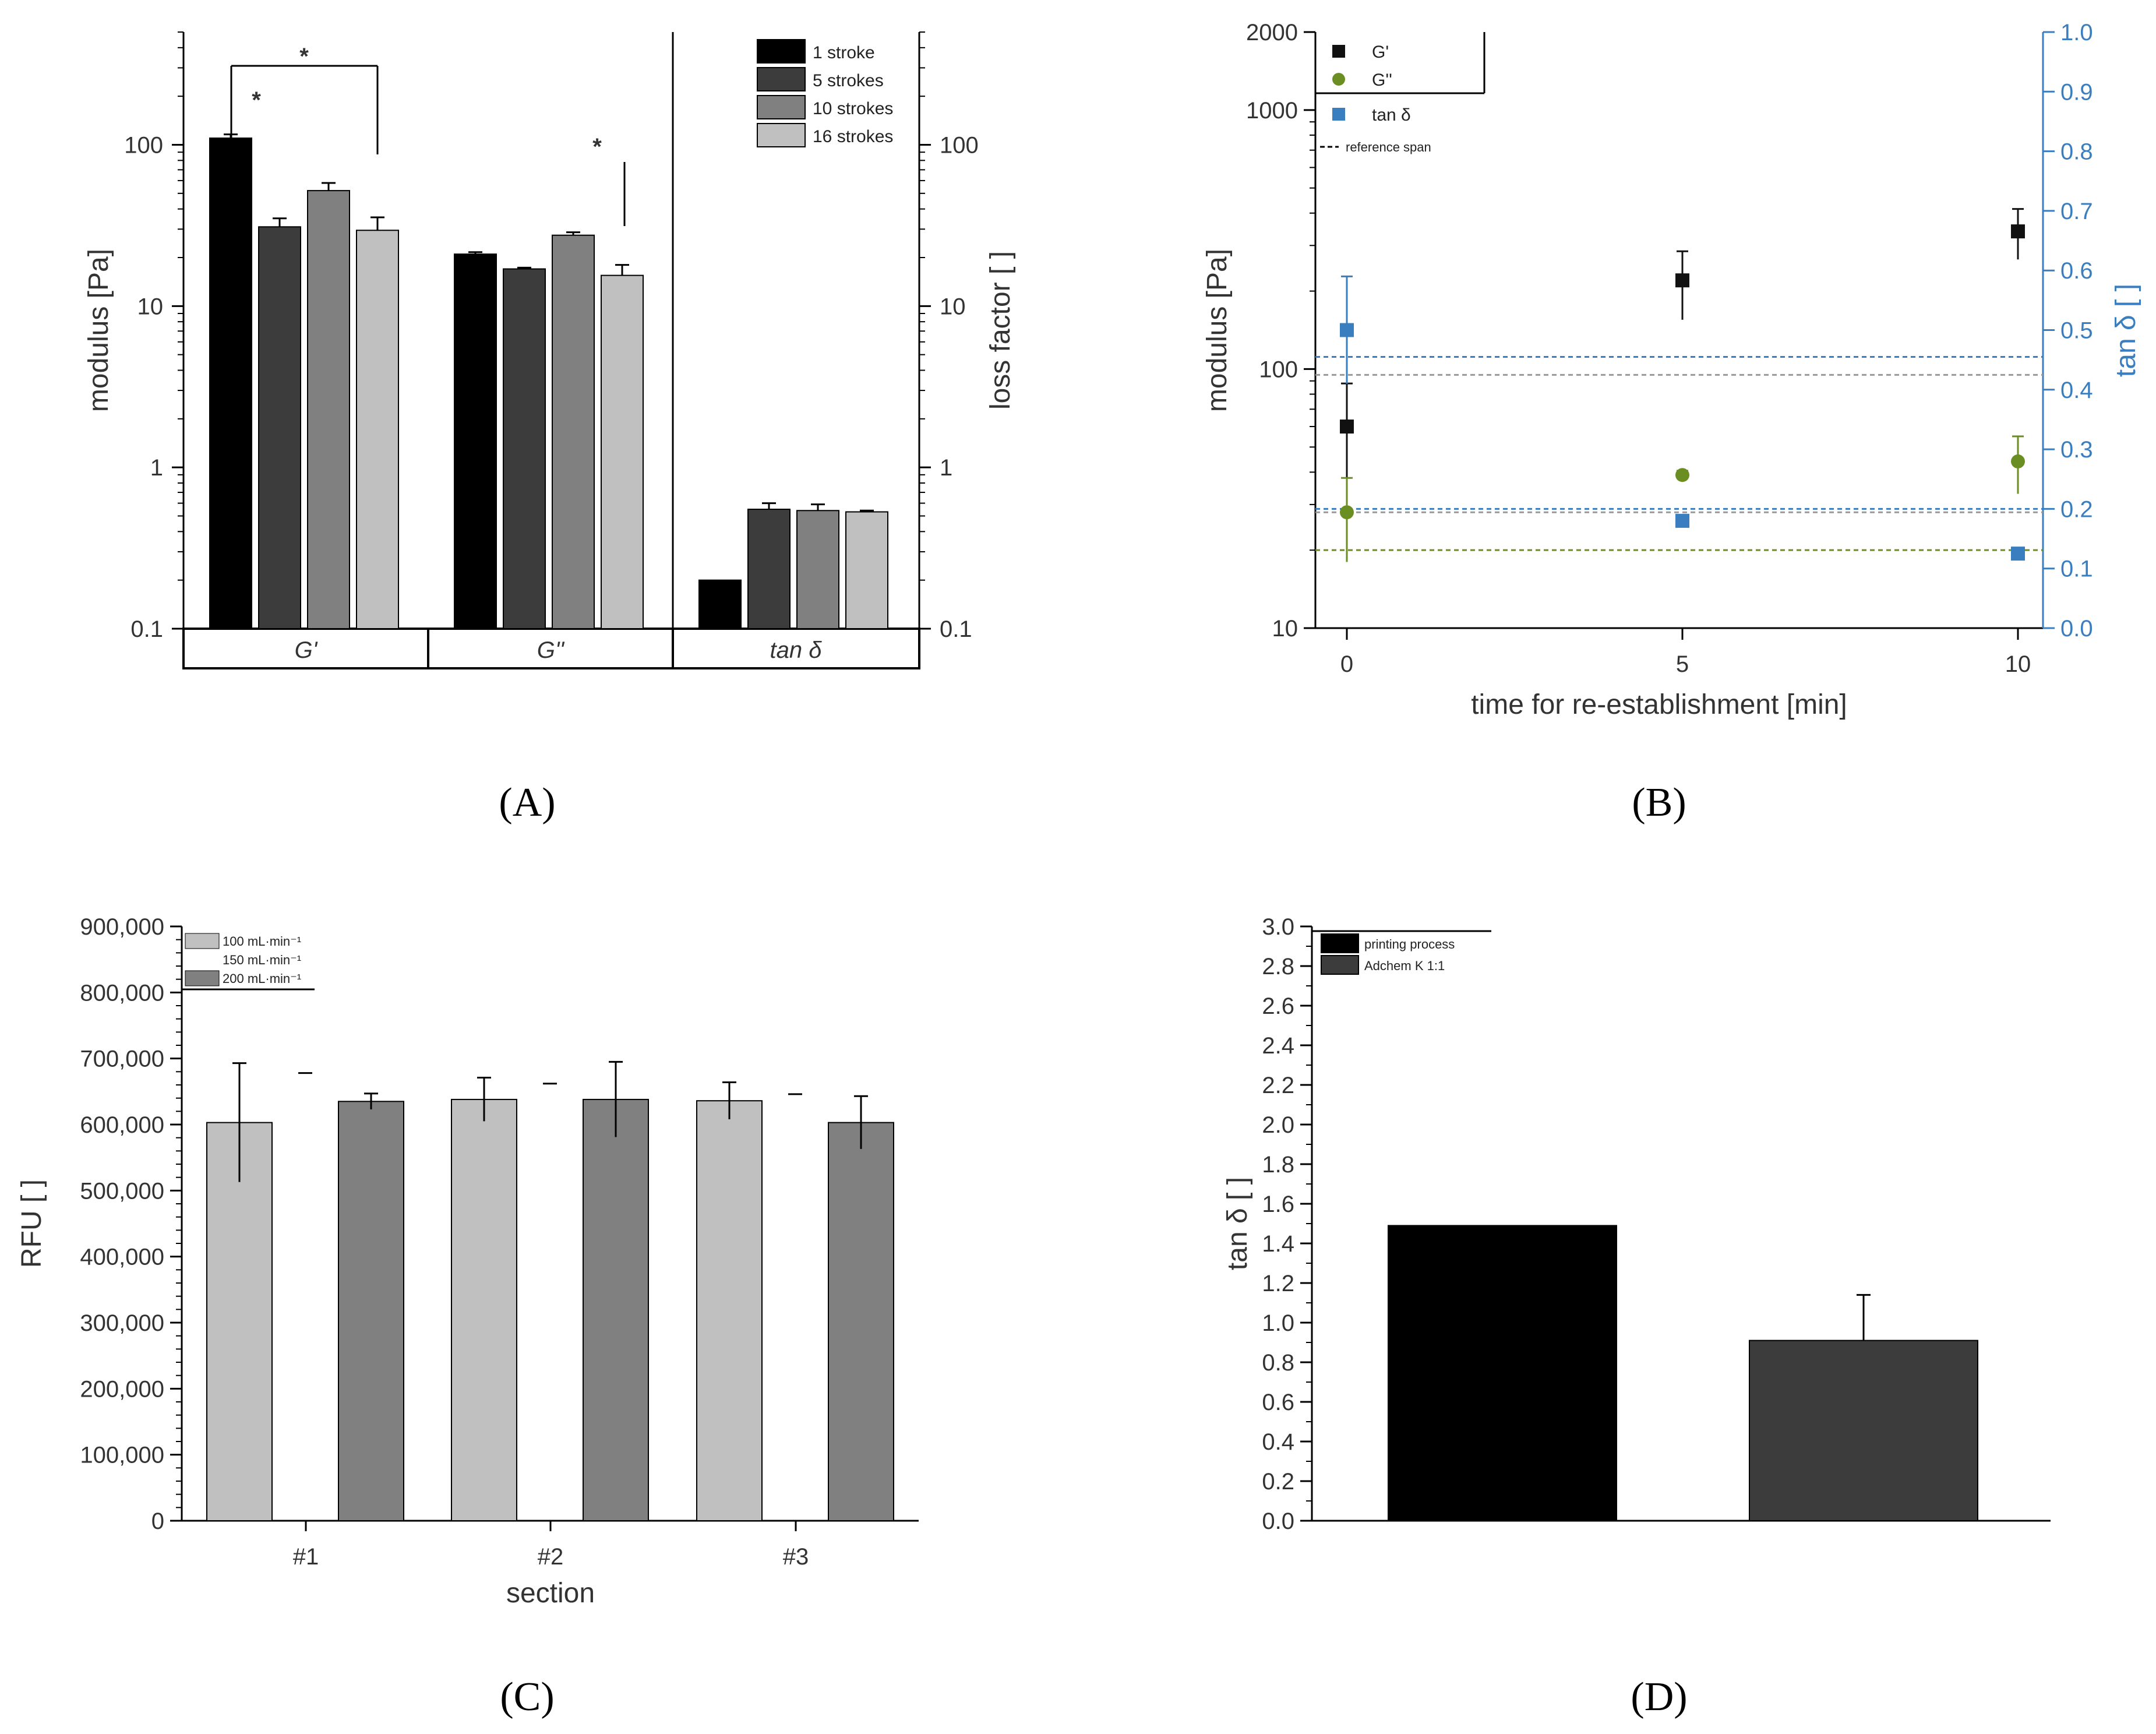 Image resolution: width=2156 pixels, height=1734 pixels. Describe the element at coordinates (1682, 664) in the screenshot. I see `panel-b-x-tick-label: 5` at that location.